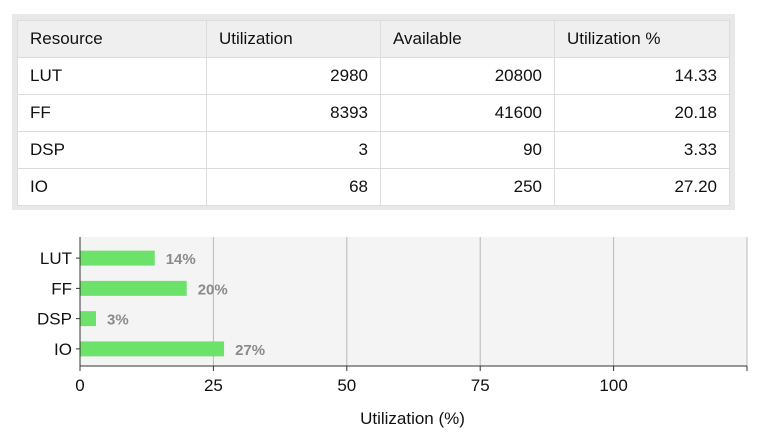 The height and width of the screenshot is (436, 763). I want to click on resource-name-cell: LUT, so click(112, 76).